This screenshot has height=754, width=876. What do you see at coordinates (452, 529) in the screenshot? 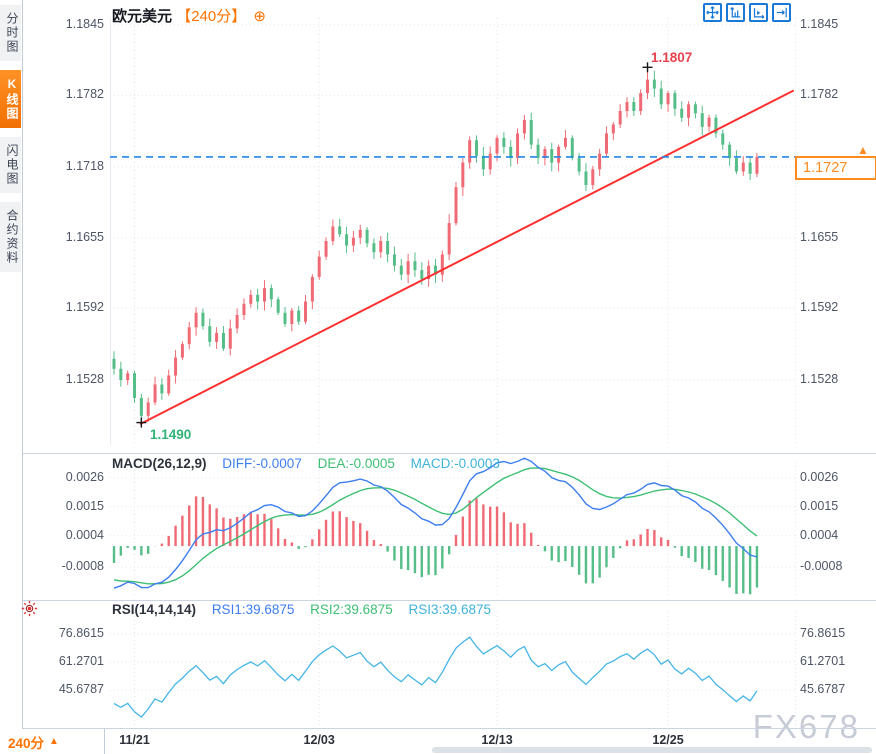
I see `macd-plot-area` at bounding box center [452, 529].